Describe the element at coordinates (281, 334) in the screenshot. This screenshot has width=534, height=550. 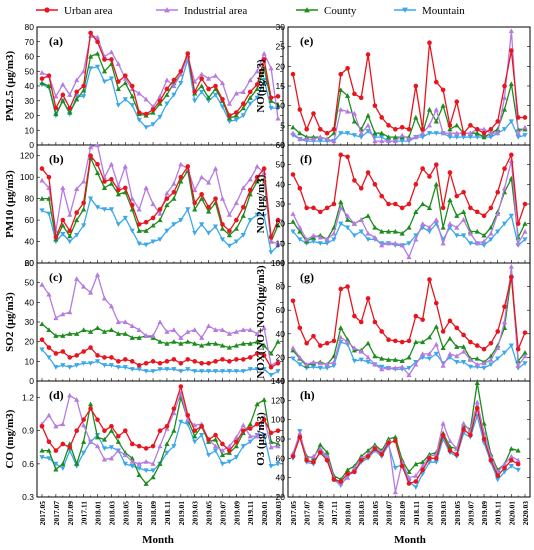
I see `y-tick-label: 40` at that location.